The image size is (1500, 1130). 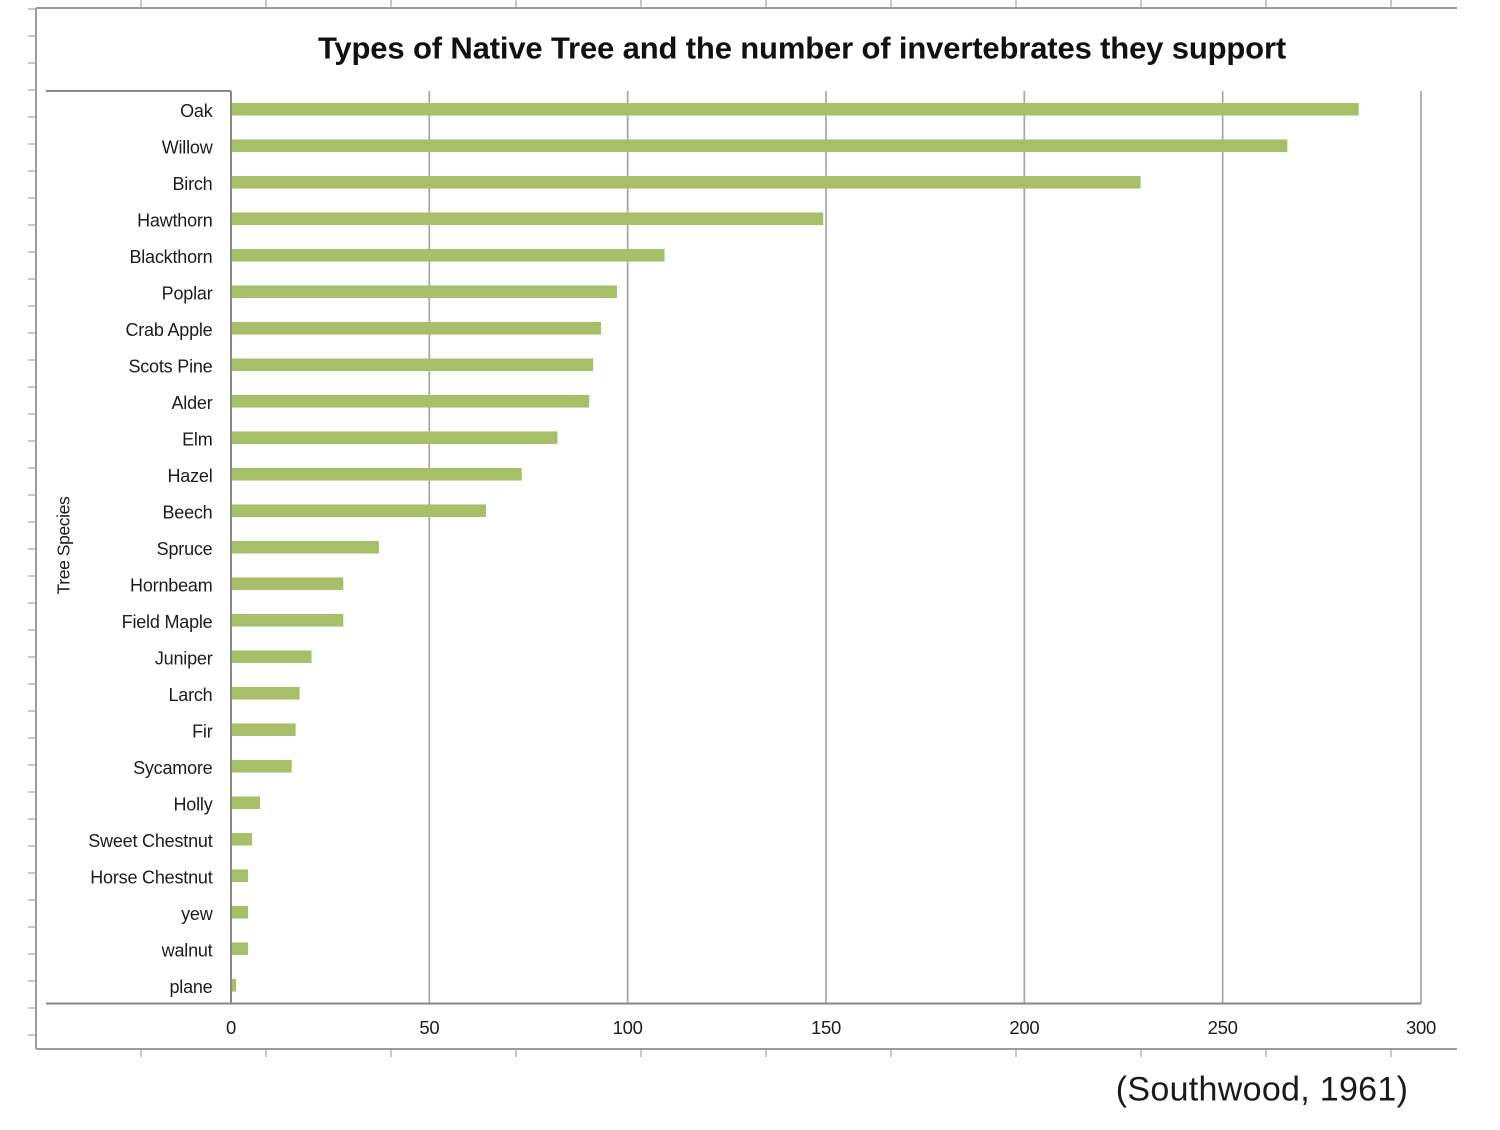 What do you see at coordinates (192, 184) in the screenshot?
I see `svg-text: Birch` at bounding box center [192, 184].